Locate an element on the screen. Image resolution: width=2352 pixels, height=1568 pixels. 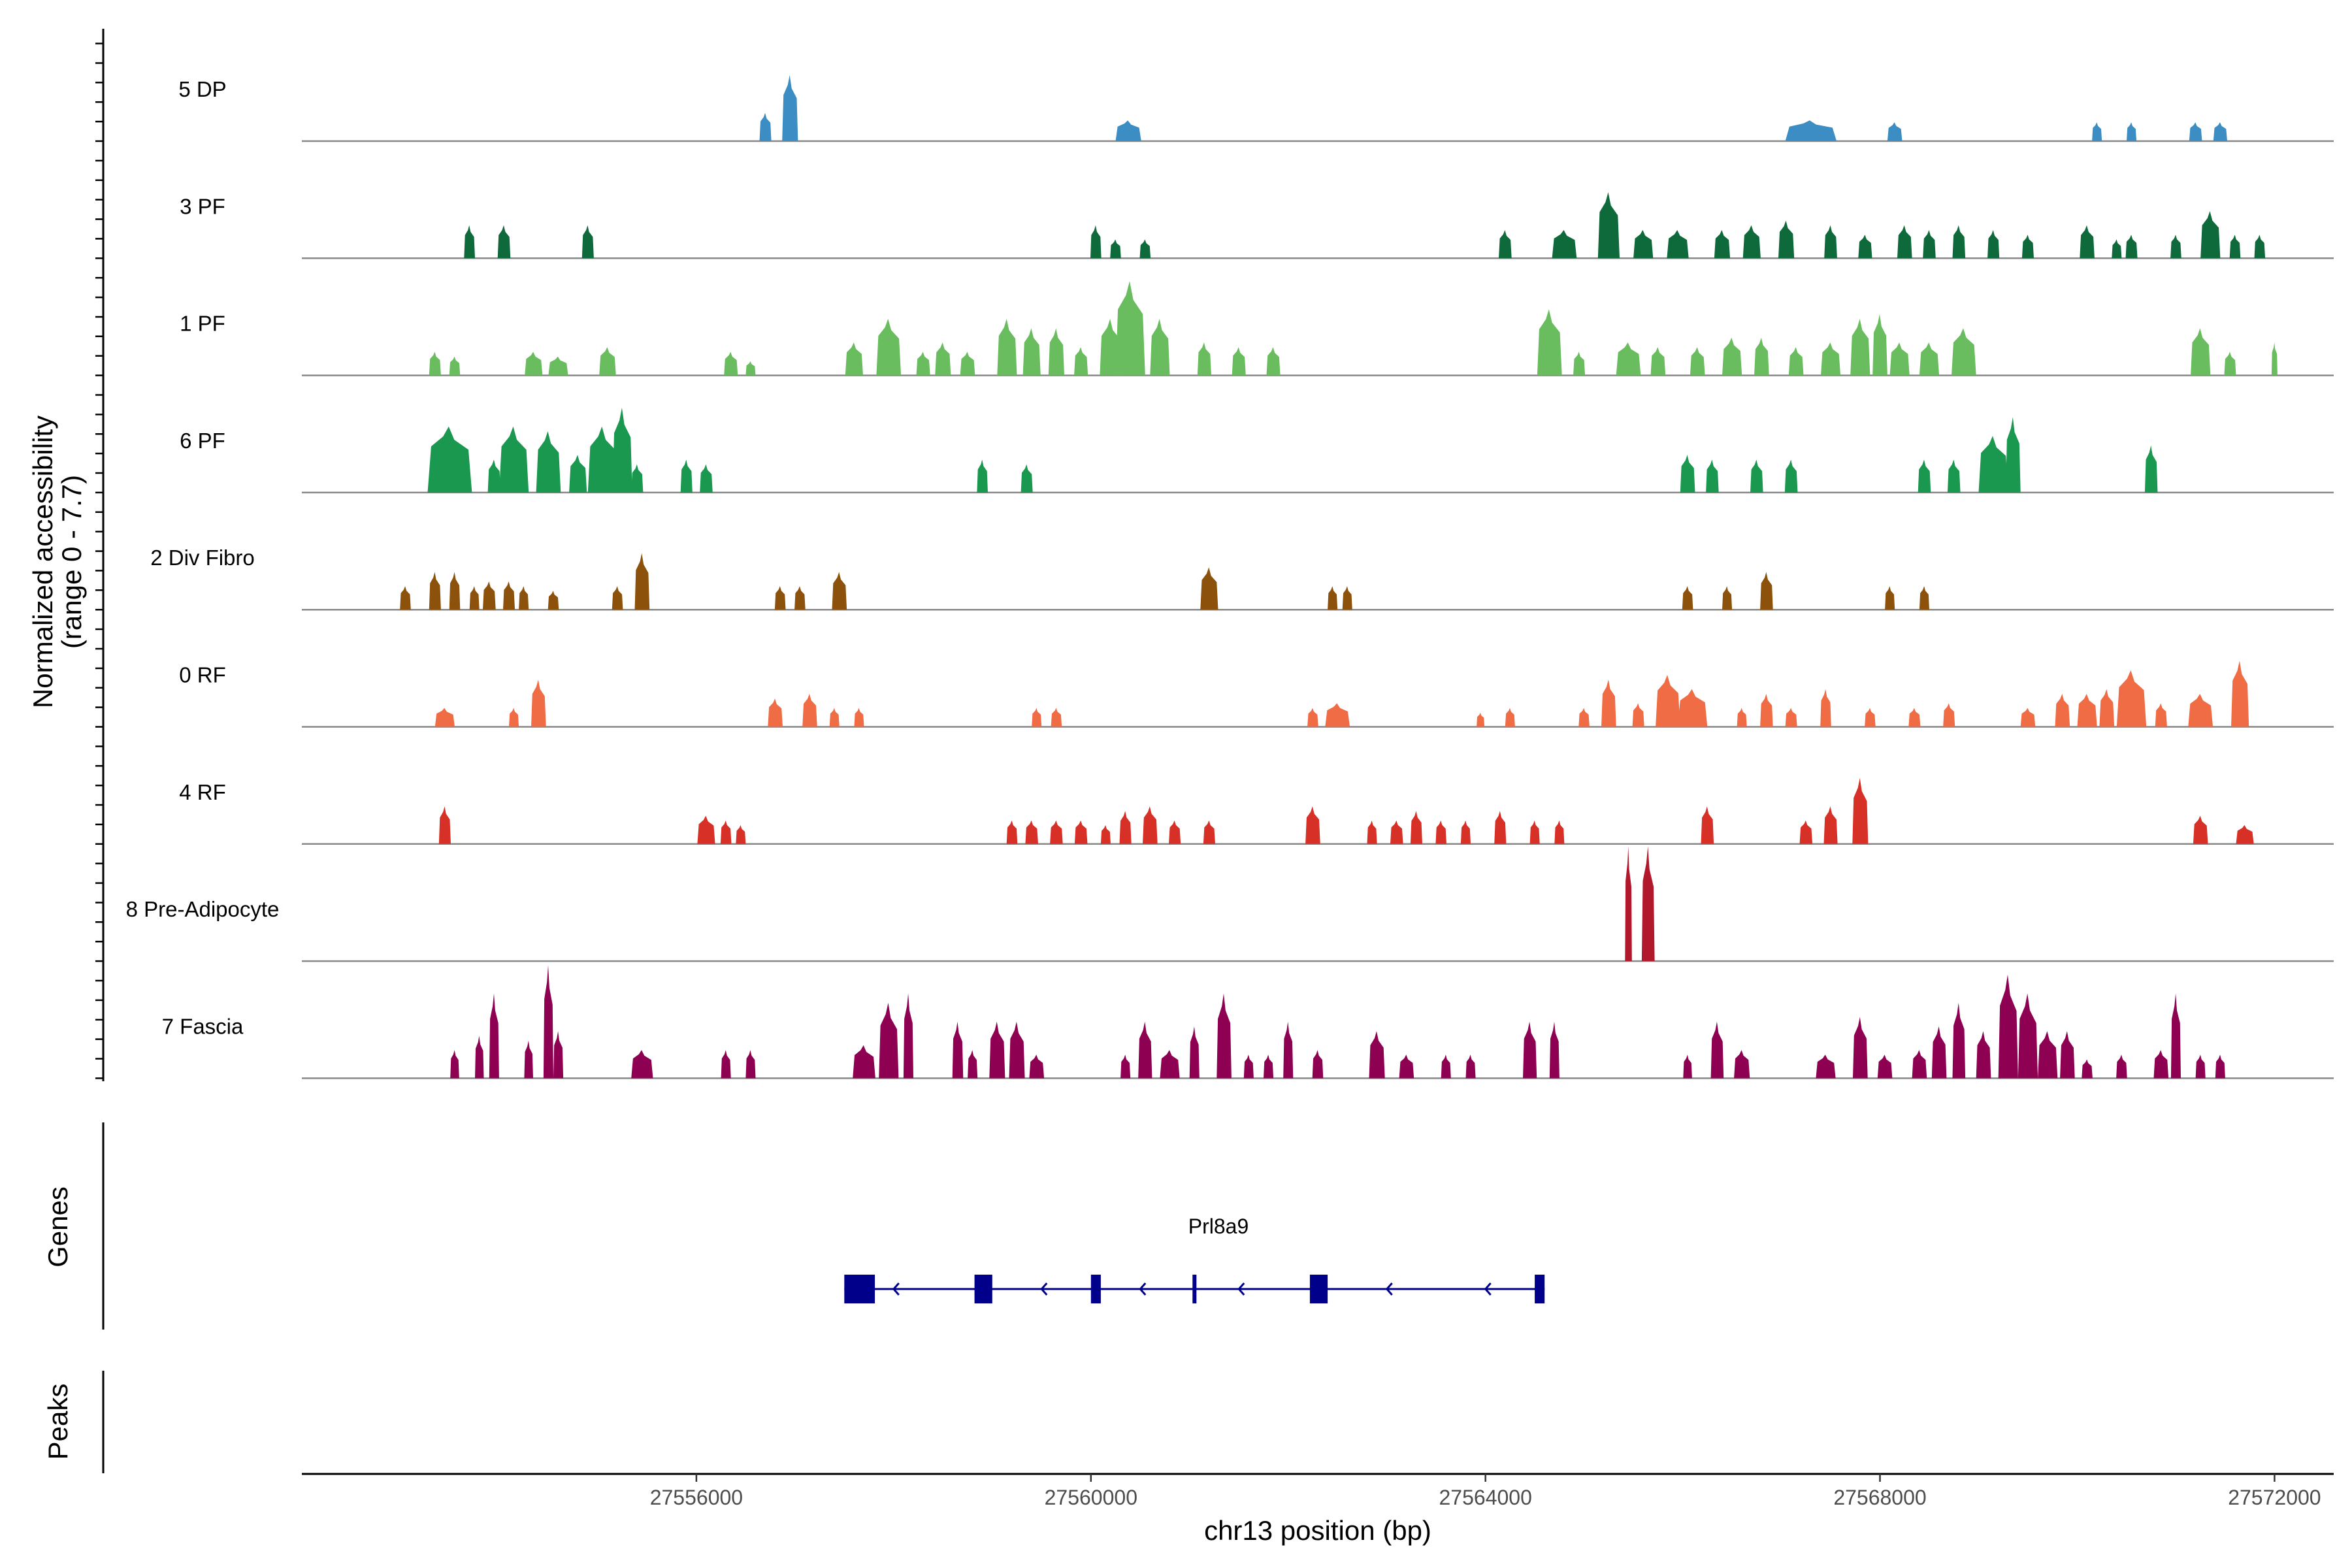
track-label: 8 Pre-Adipocyte is located at coordinates (203, 909).